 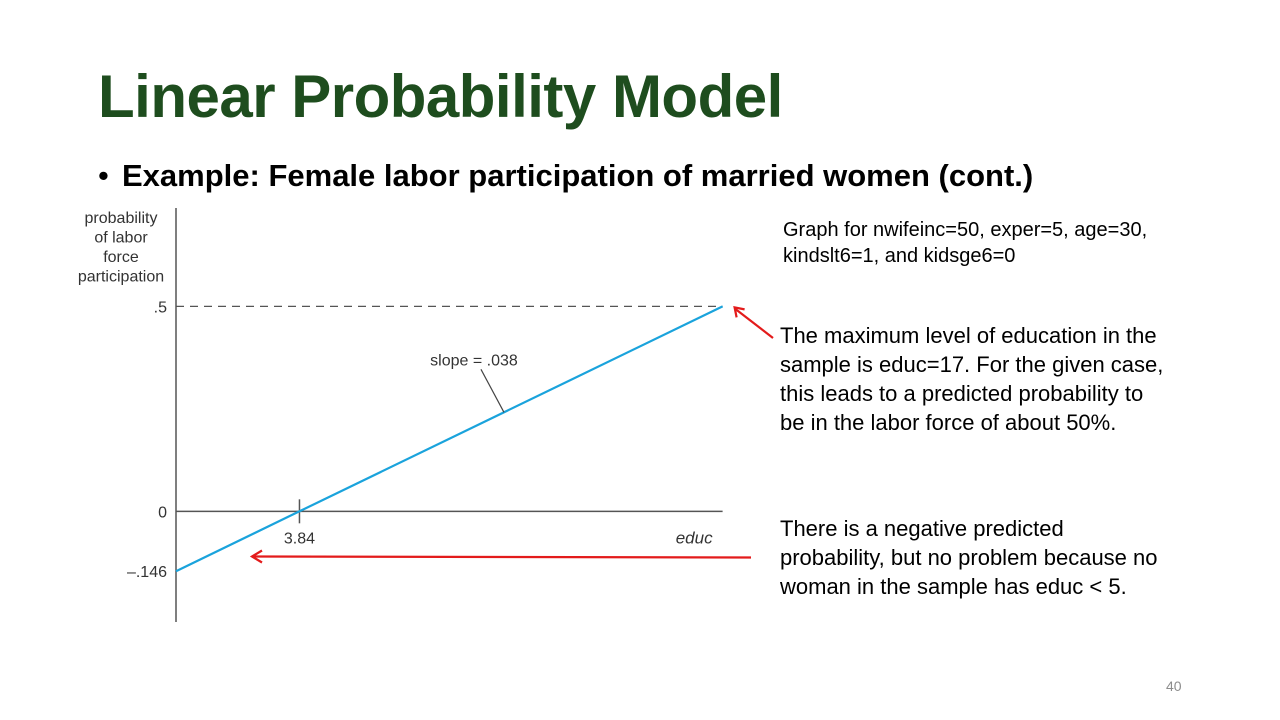 What do you see at coordinates (962, 393) in the screenshot?
I see `annotation-line: this leads to a predicted probability to` at bounding box center [962, 393].